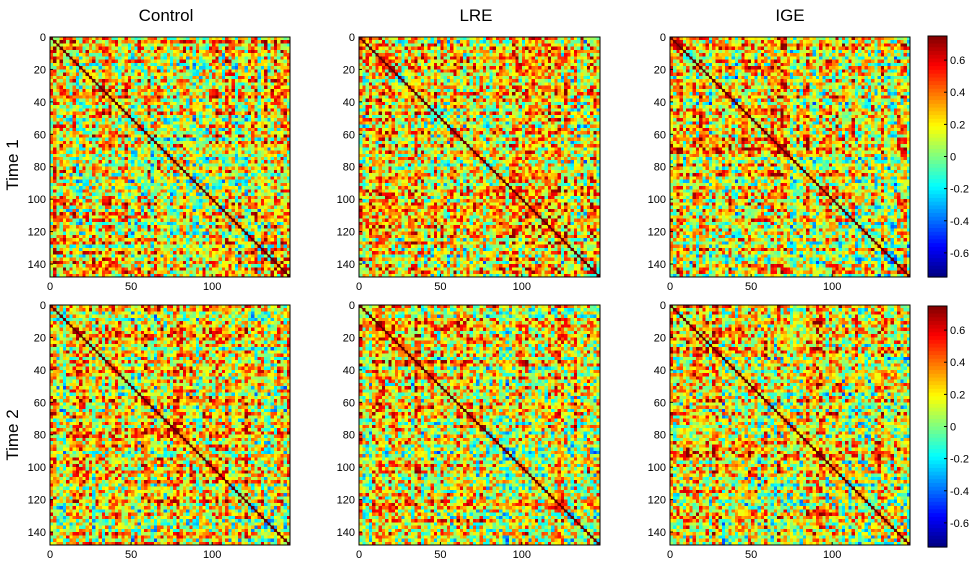  I want to click on y-tick-label: 100, so click(346, 200).